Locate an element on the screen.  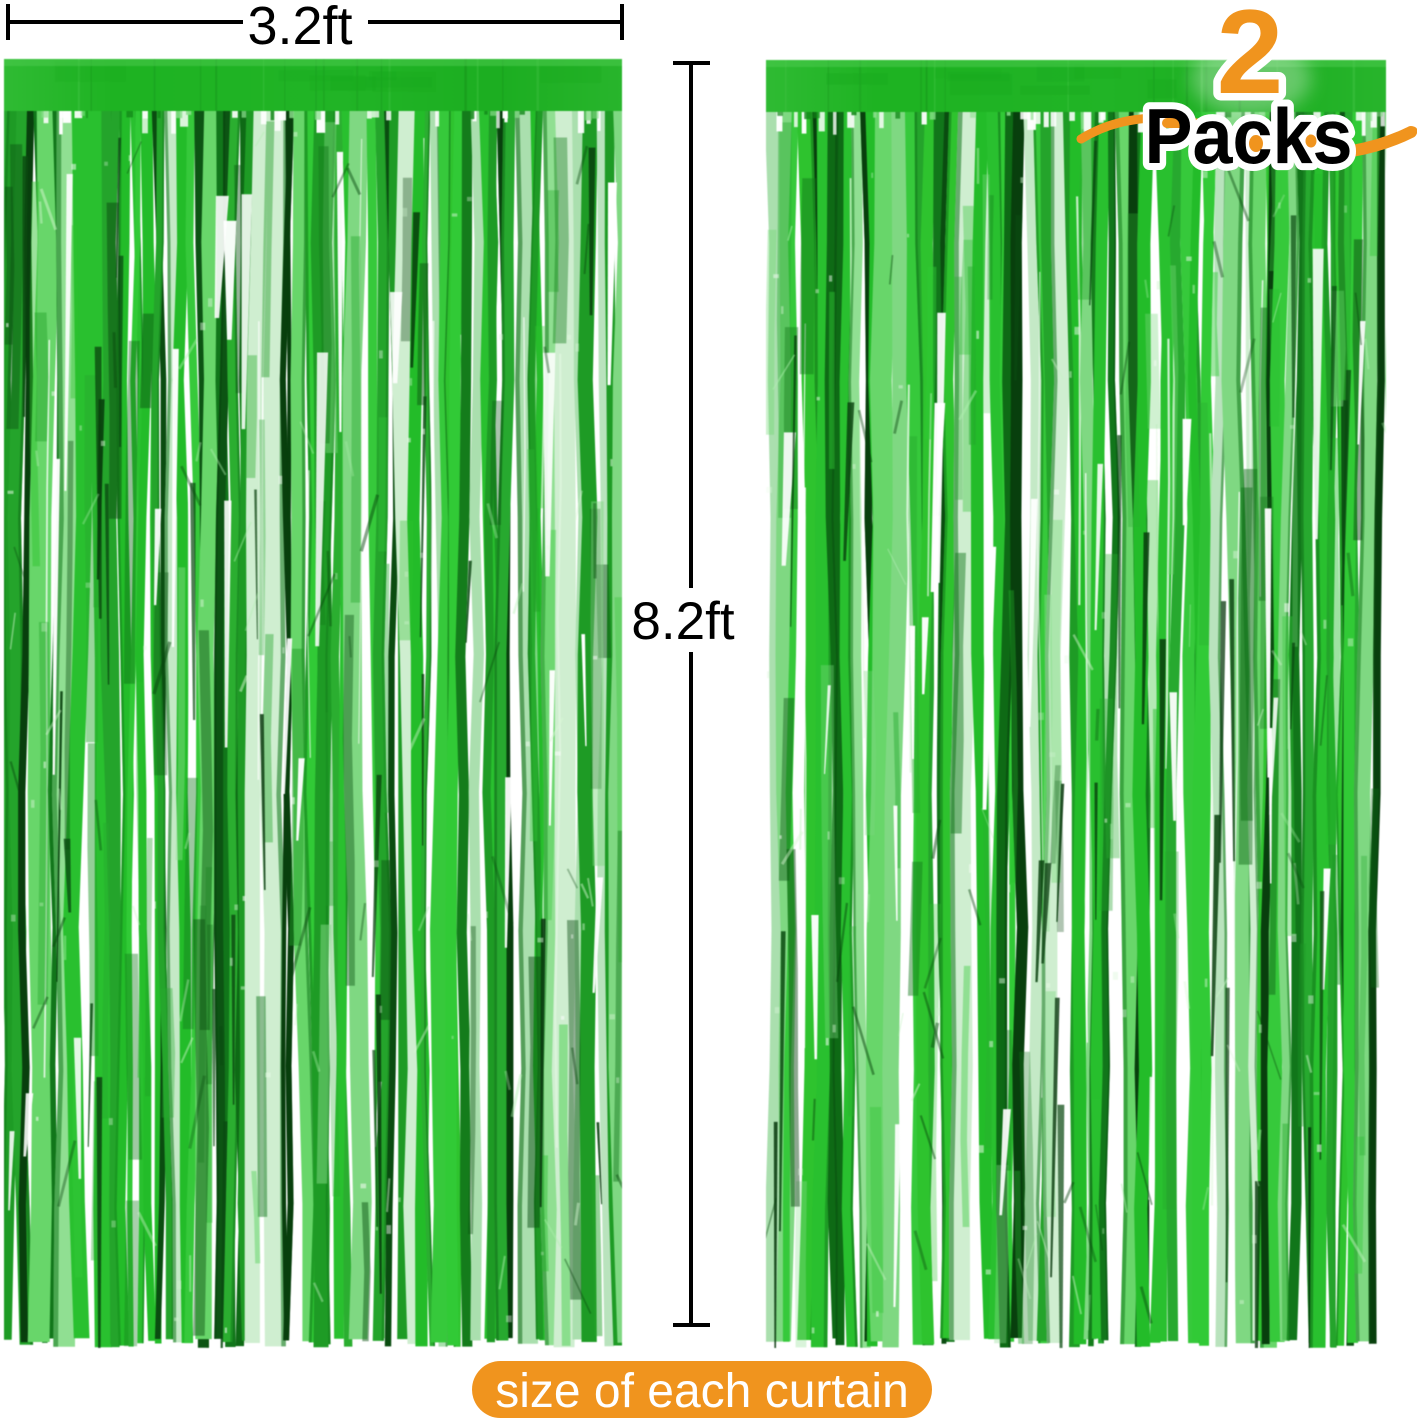
svg-text: Packs is located at coordinates (1249, 136).